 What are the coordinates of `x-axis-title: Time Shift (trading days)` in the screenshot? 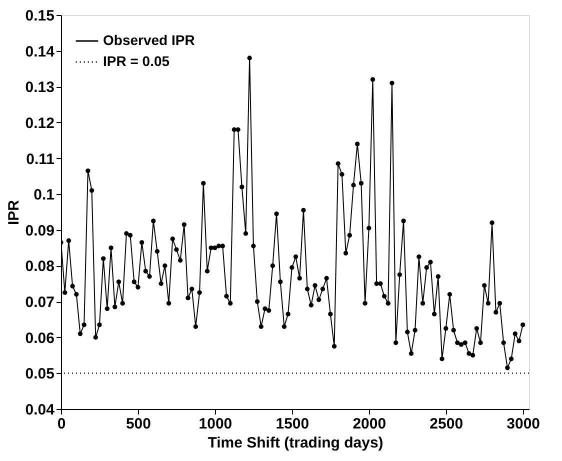 It's located at (296, 443).